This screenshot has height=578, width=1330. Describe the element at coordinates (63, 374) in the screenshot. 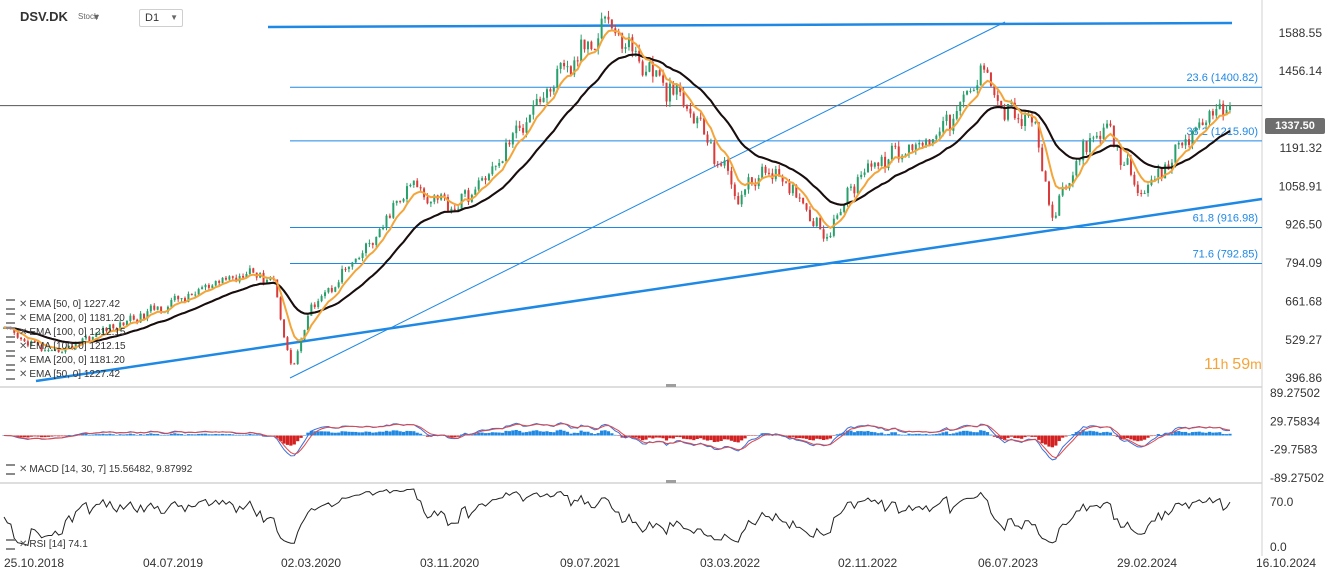

I see `legend-ema-6: ✕ EMA [50, 0] 1227.42` at that location.